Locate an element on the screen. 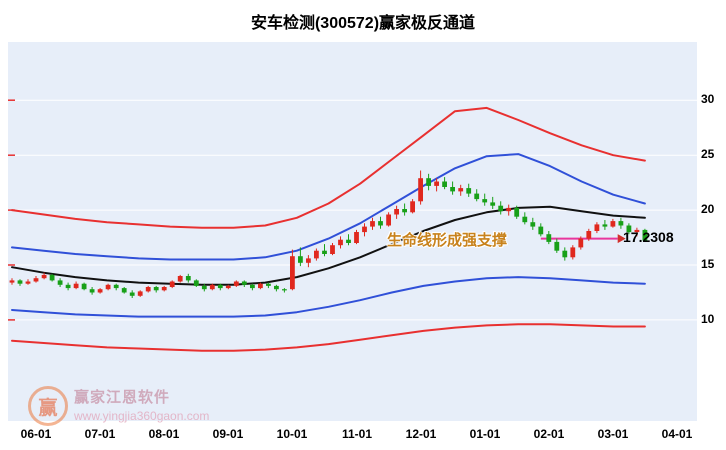 The width and height of the screenshot is (726, 450). x-tick-label: 11-01 is located at coordinates (357, 434).